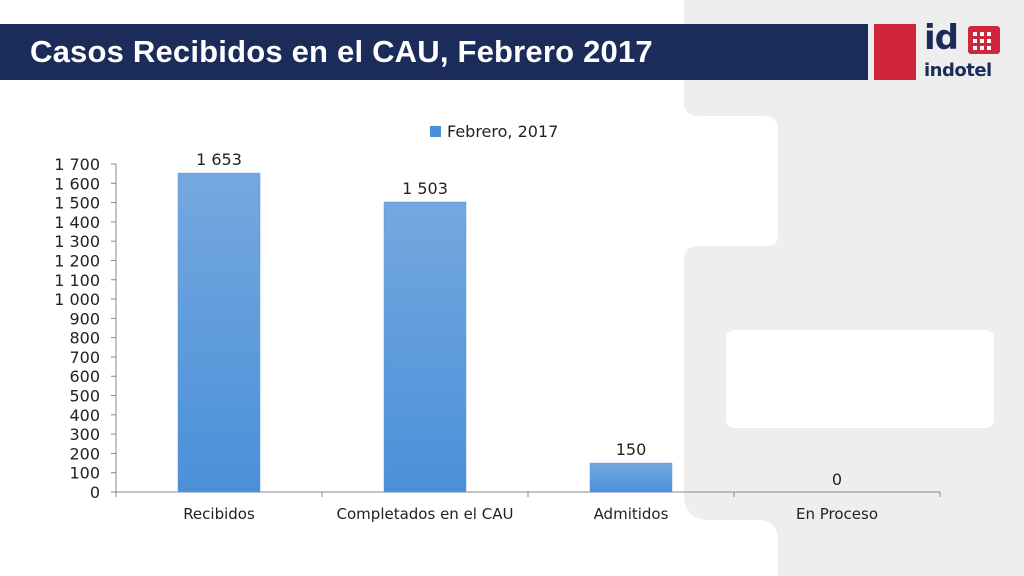 The width and height of the screenshot is (1024, 576). Describe the element at coordinates (941, 38) in the screenshot. I see `logo-mark: id` at that location.